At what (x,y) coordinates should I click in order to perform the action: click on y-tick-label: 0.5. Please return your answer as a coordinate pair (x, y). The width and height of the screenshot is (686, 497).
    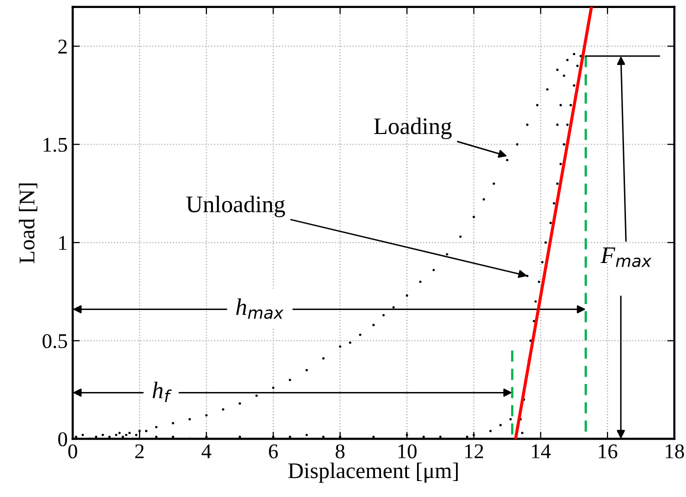
    Looking at the image, I should click on (55, 341).